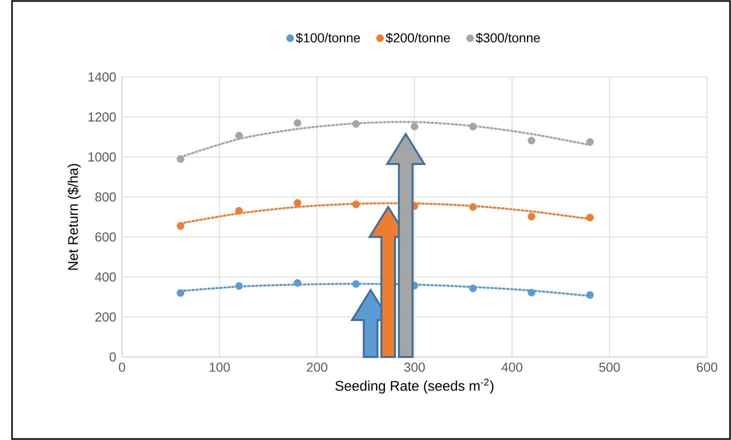 The height and width of the screenshot is (440, 731). I want to click on x-tick-label: 600, so click(707, 367).